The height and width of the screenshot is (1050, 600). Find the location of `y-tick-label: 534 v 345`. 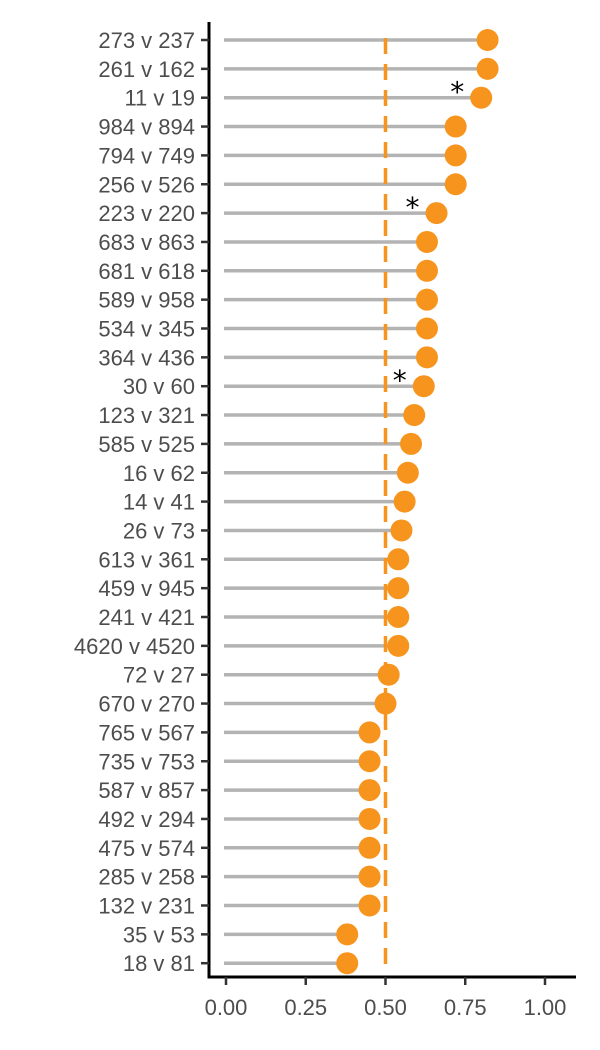

y-tick-label: 534 v 345 is located at coordinates (146, 329).